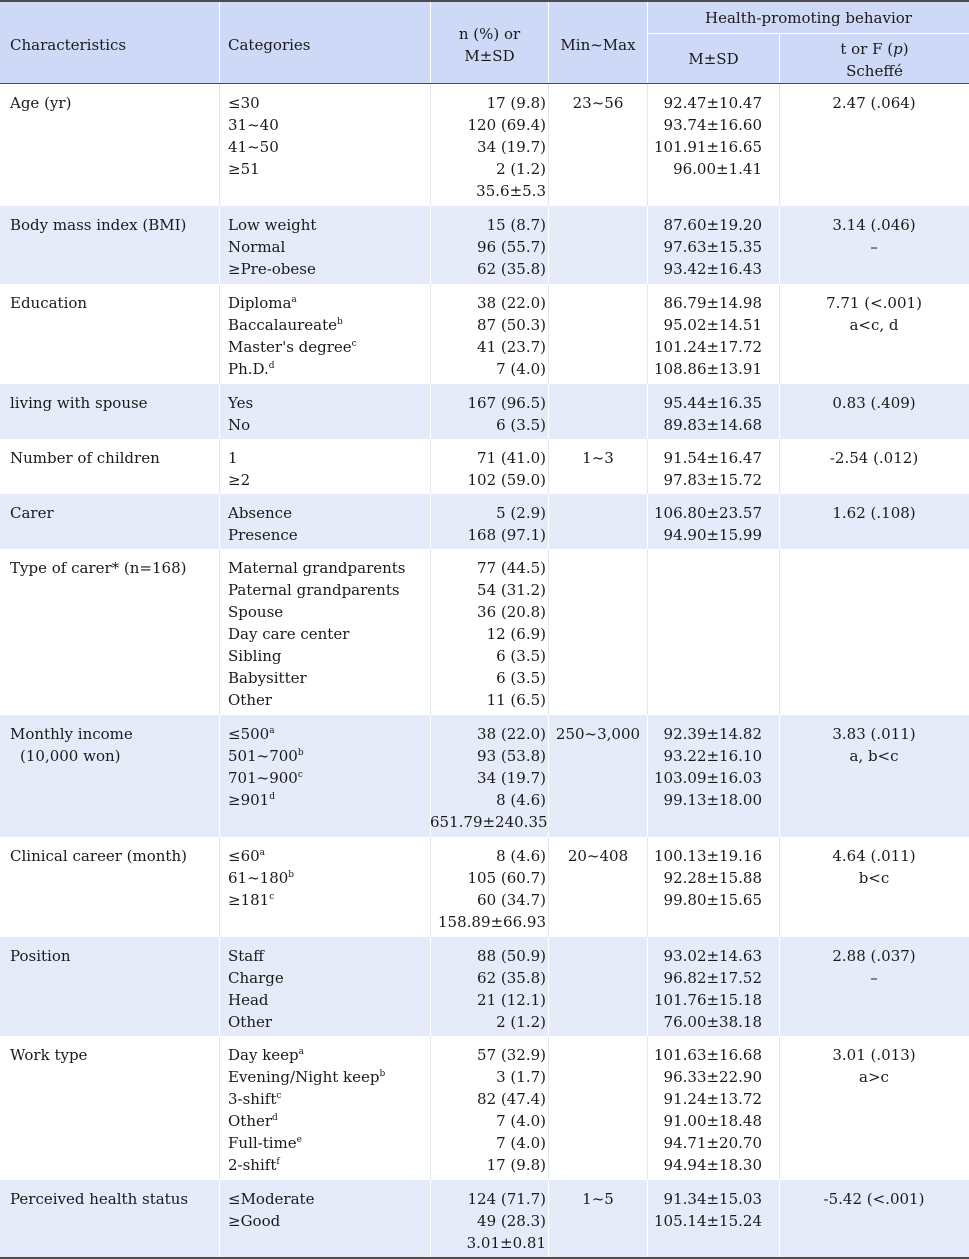 The height and width of the screenshot is (1259, 969). Describe the element at coordinates (306, 1165) in the screenshot. I see `category-cell-line: 2-shiftf` at that location.